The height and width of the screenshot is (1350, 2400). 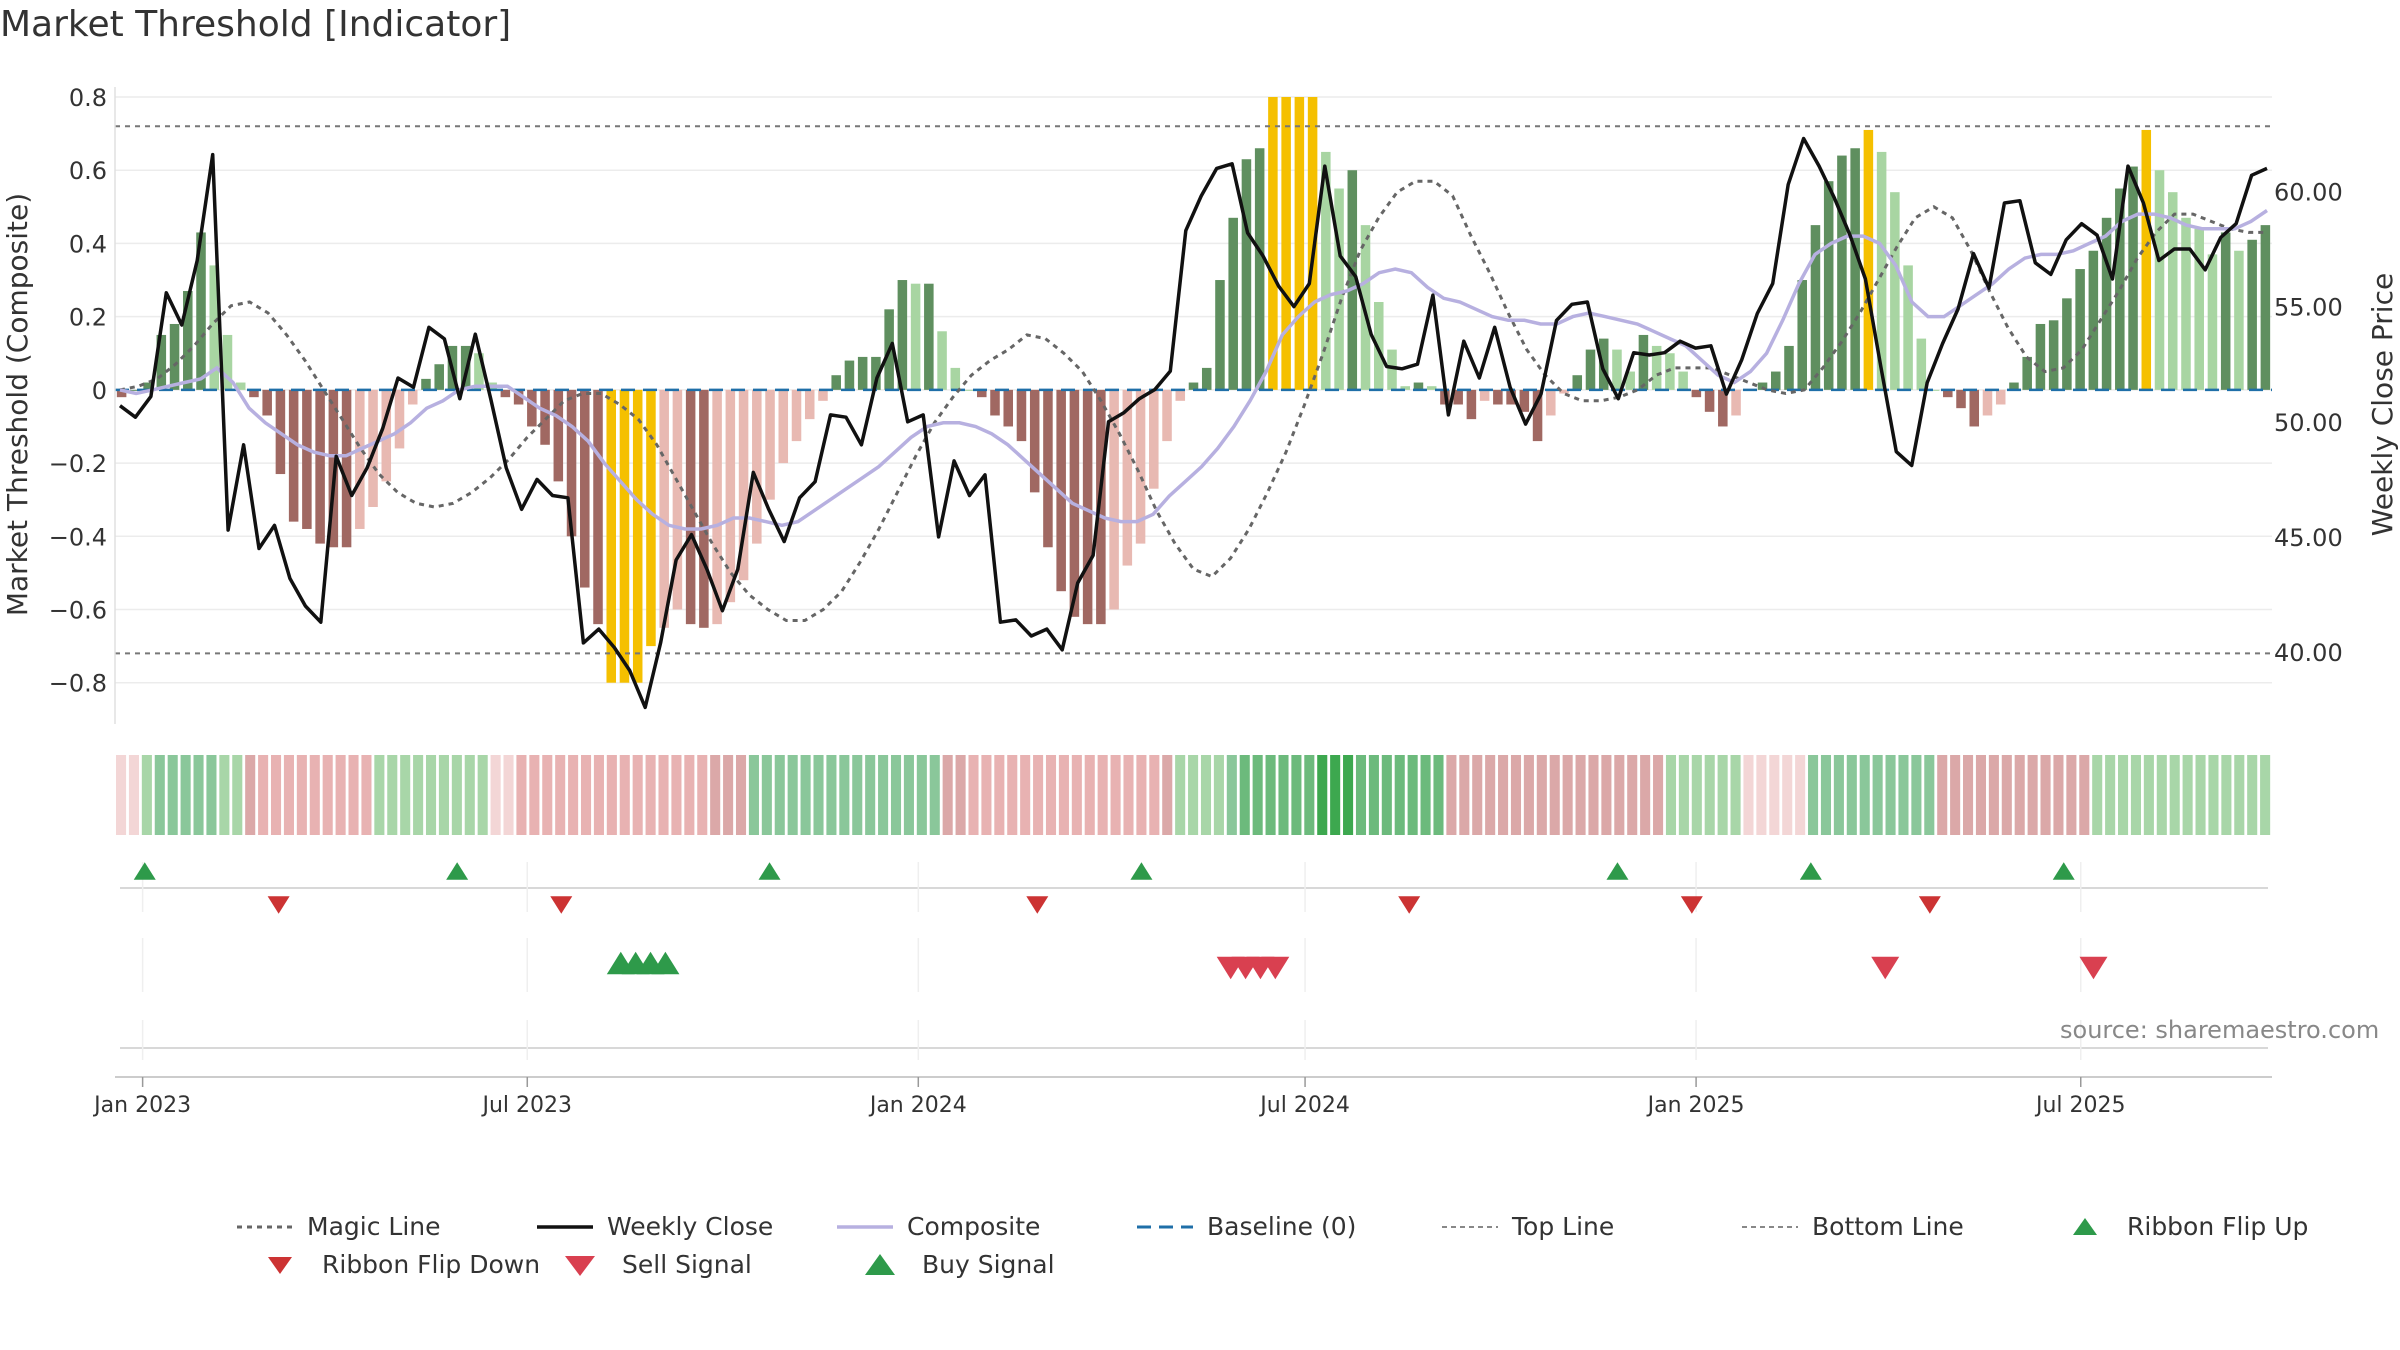 I want to click on x-tick-label: Jul 2025, so click(x=2080, y=1105).